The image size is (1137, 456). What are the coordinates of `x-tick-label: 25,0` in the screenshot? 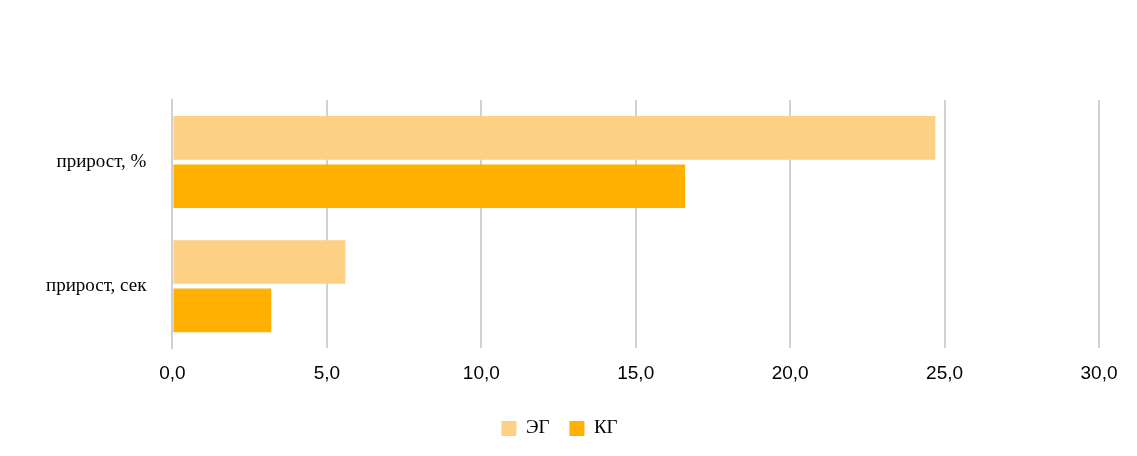 It's located at (945, 372).